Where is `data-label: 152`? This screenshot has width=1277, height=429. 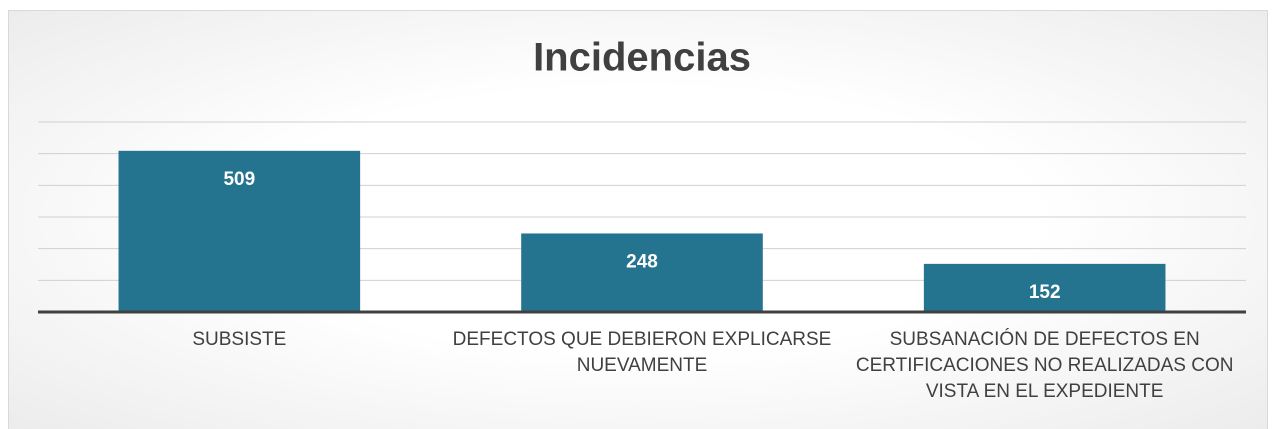 data-label: 152 is located at coordinates (1045, 292).